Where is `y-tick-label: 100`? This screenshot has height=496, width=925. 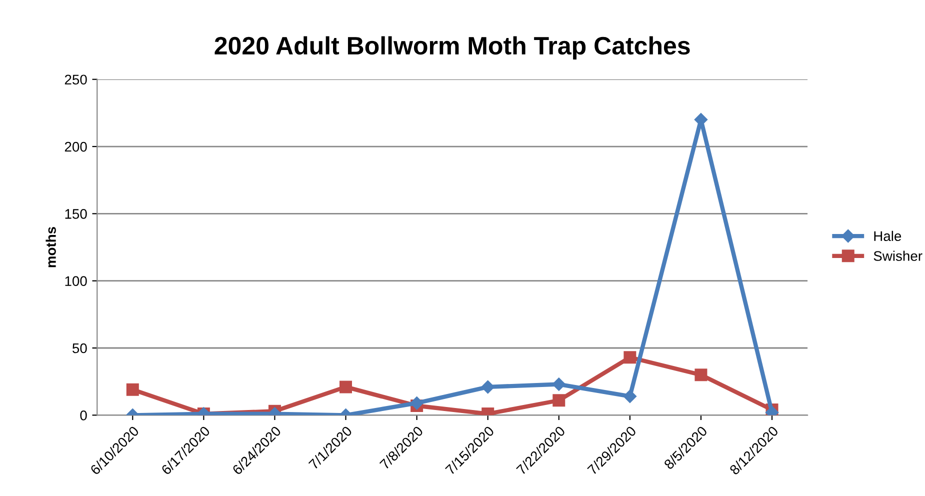
y-tick-label: 100 is located at coordinates (76, 281).